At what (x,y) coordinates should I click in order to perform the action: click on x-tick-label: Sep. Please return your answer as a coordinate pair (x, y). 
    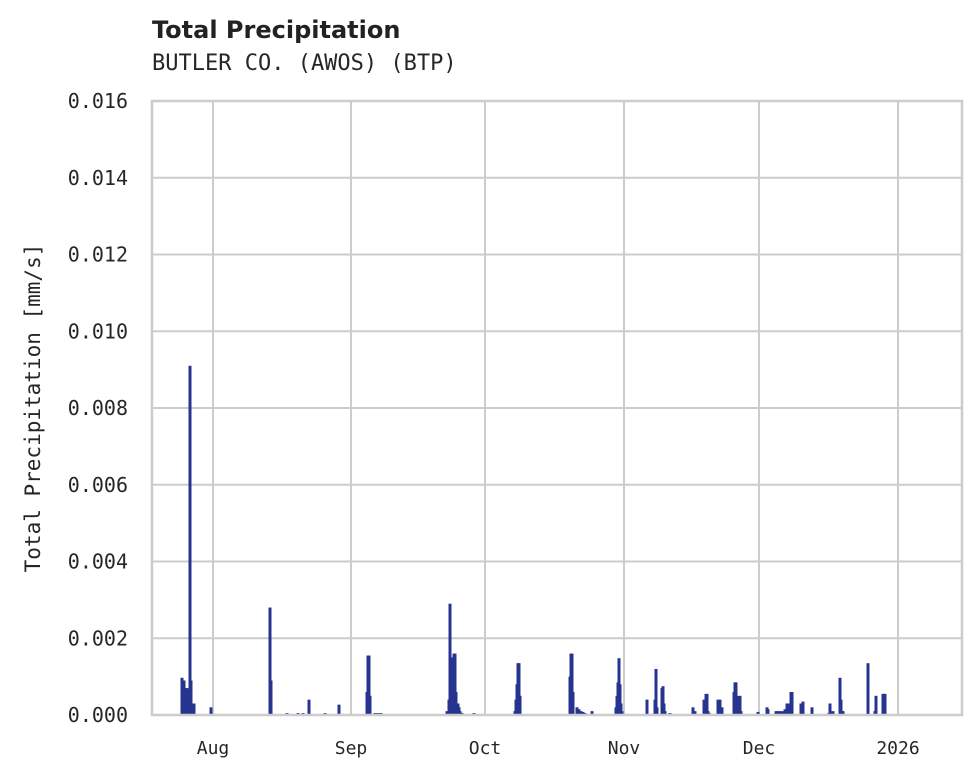
    Looking at the image, I should click on (351, 748).